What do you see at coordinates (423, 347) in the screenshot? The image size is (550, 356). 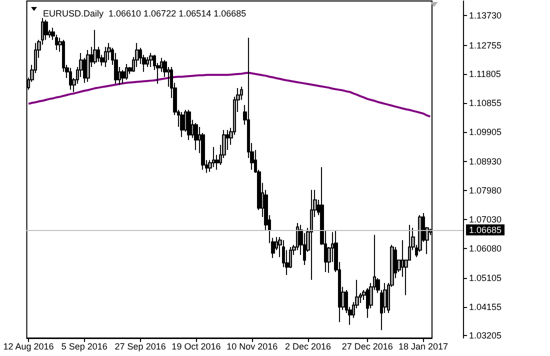 I see `x-tick-label: 18 Jan 2017` at bounding box center [423, 347].